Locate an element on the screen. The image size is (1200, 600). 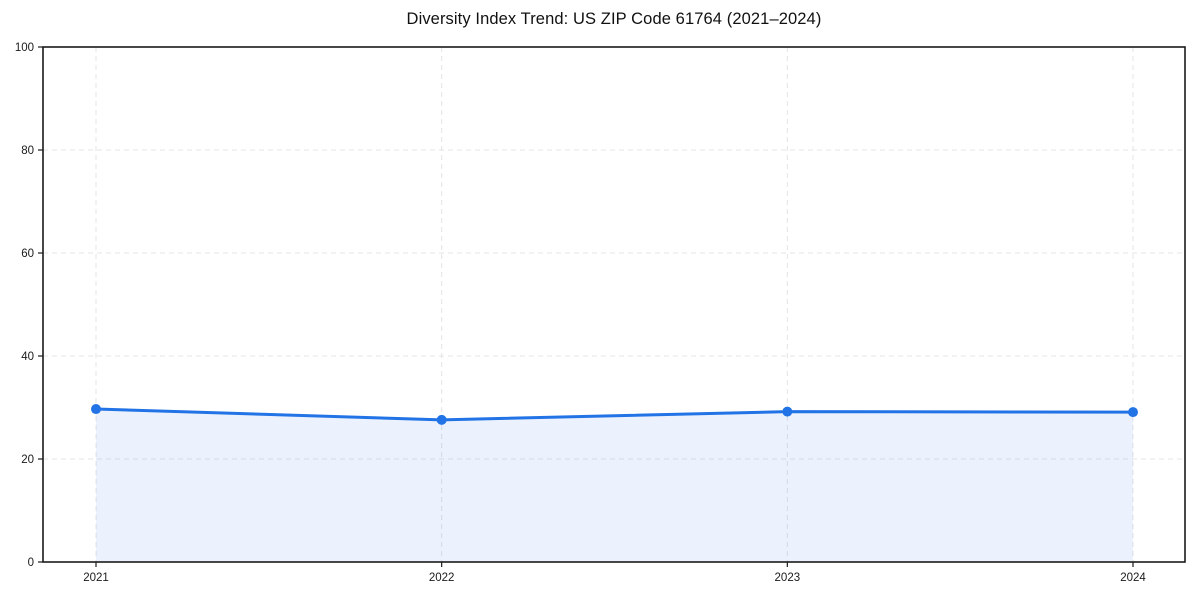
data-point-2023 is located at coordinates (787, 411).